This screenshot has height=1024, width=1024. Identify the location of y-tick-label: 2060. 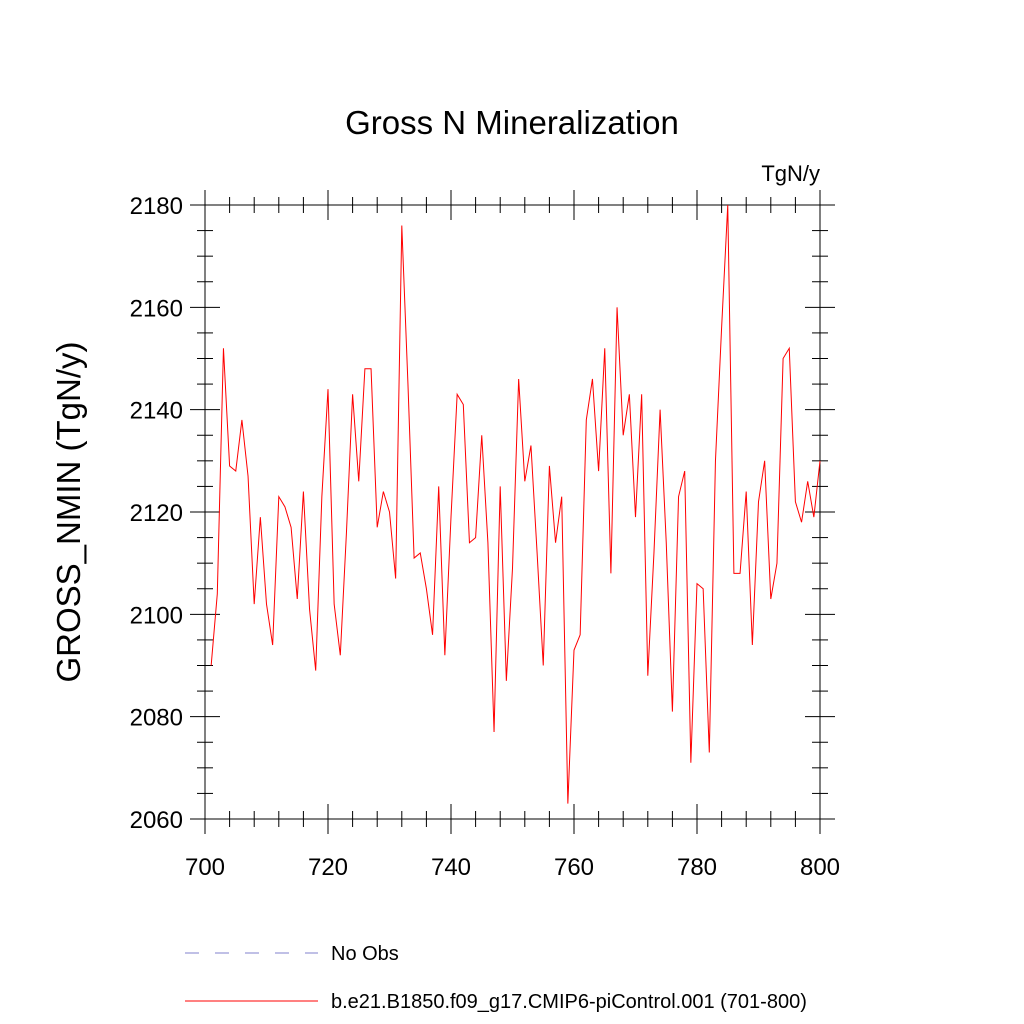
(156, 820).